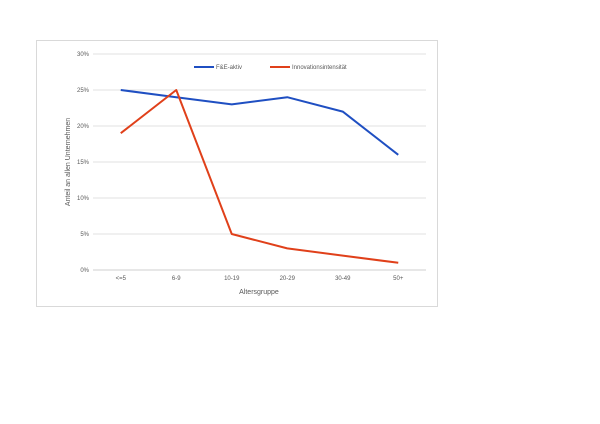  What do you see at coordinates (343, 279) in the screenshot?
I see `x-tick-label: 30-49` at bounding box center [343, 279].